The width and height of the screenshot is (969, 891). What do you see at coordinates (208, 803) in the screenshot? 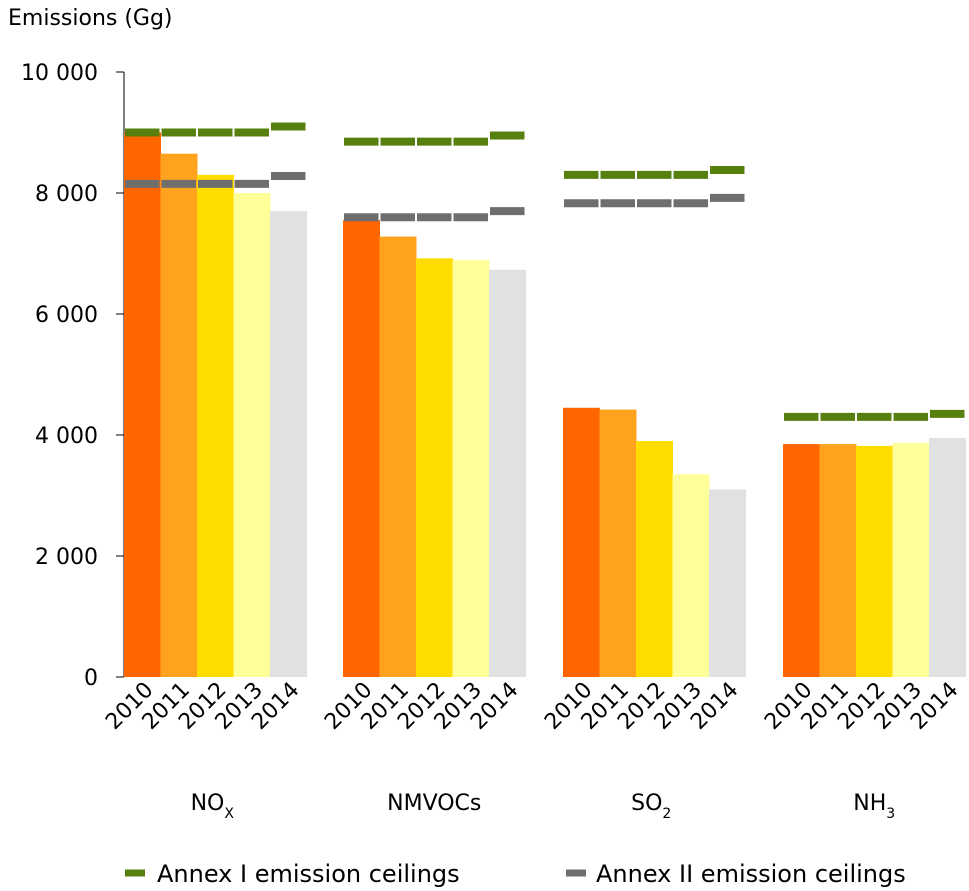
I see `group-label-main: NO` at bounding box center [208, 803].